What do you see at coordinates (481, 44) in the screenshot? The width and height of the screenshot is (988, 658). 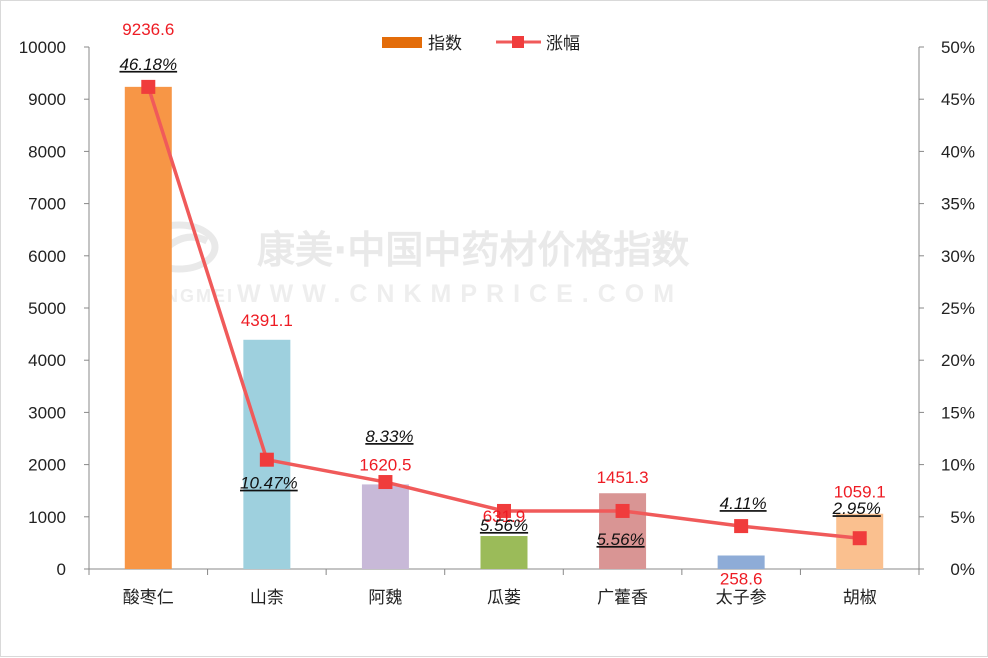 I see `legend: 指数 涨幅` at bounding box center [481, 44].